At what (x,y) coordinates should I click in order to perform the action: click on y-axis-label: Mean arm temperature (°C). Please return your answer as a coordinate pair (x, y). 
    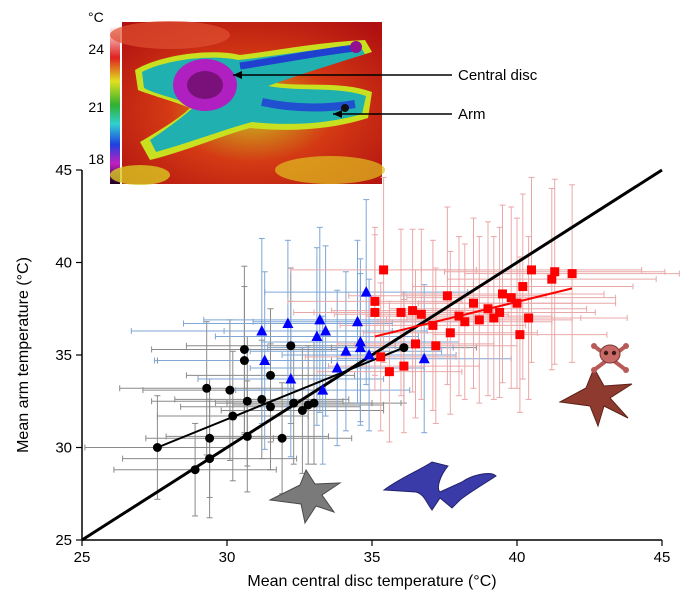
    Looking at the image, I should click on (23, 355).